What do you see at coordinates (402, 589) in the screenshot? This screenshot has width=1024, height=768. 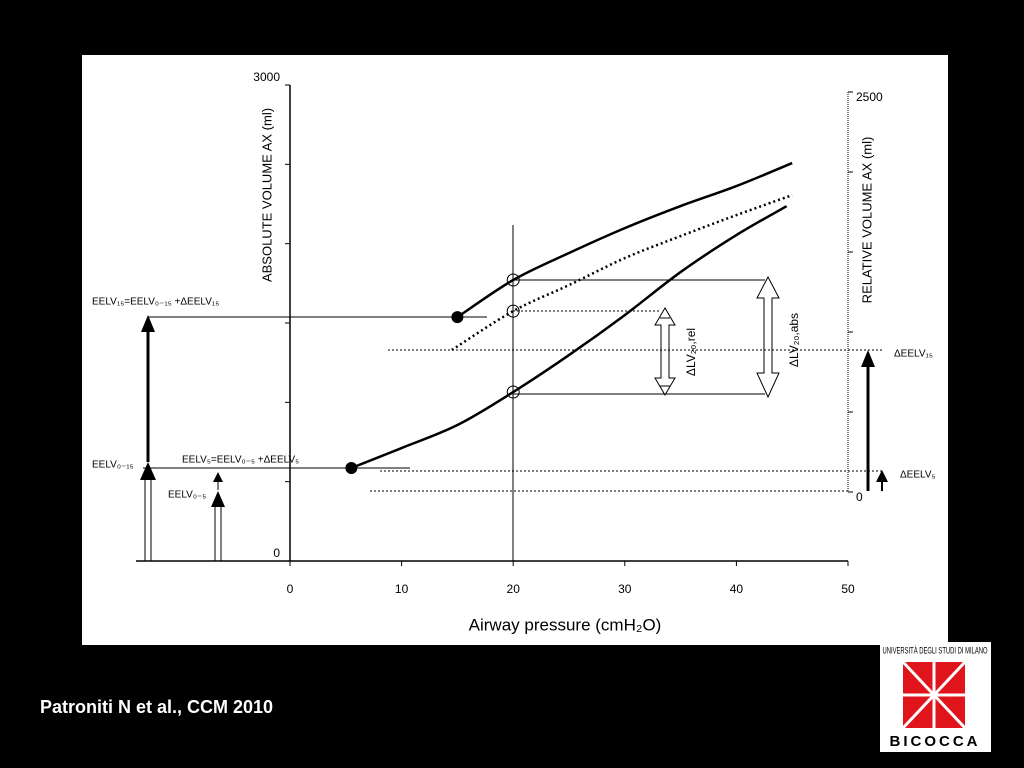 I see `x-tick-label: 10` at bounding box center [402, 589].